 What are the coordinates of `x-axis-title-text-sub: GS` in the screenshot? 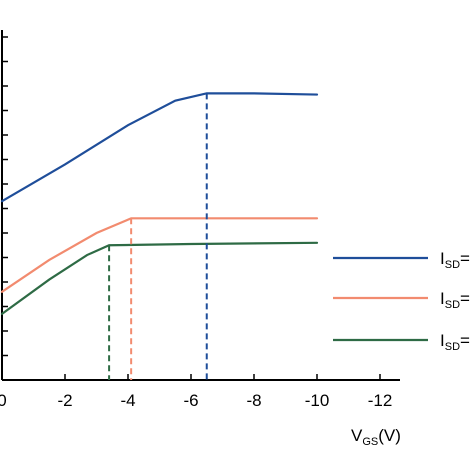 It's located at (370, 442).